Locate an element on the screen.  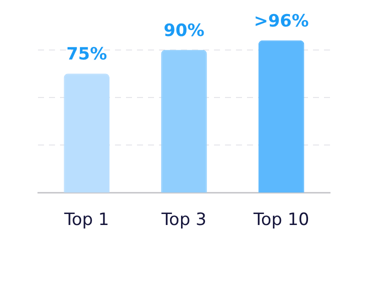
data-label: 75% is located at coordinates (87, 54).